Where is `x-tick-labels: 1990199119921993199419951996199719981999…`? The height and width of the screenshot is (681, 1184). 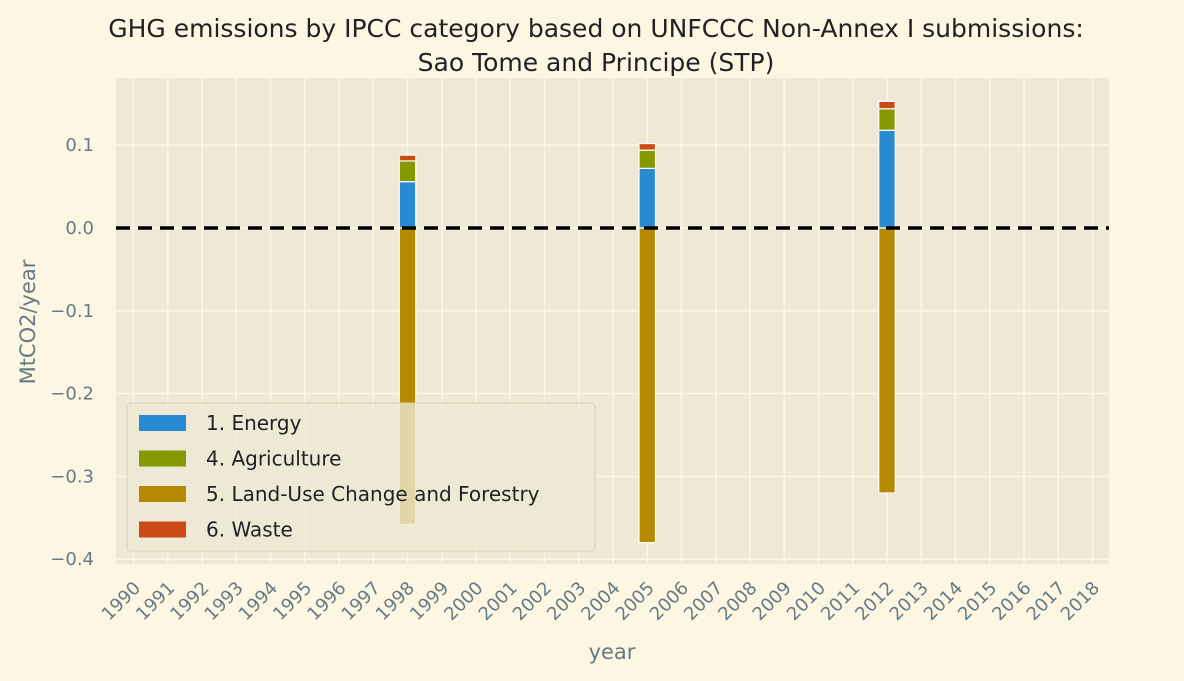 x-tick-labels: 1990199119921993199419951996199719981999… is located at coordinates (601, 601).